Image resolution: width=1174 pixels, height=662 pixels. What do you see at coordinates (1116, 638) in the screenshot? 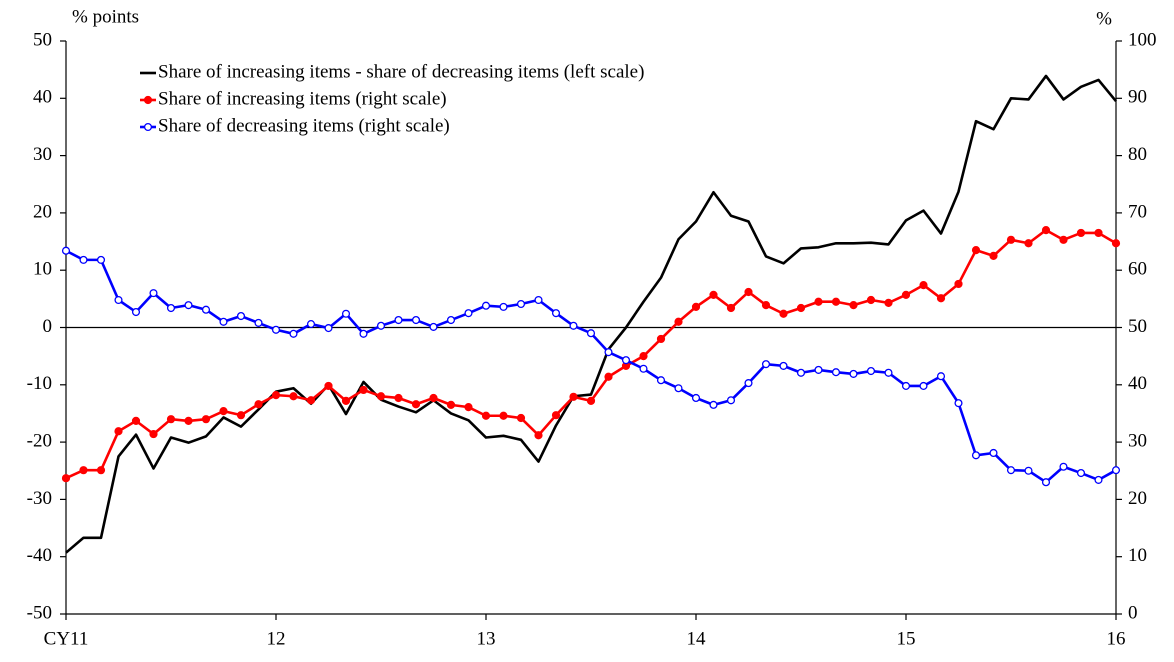
I see `x-tick-label: 16` at bounding box center [1116, 638].